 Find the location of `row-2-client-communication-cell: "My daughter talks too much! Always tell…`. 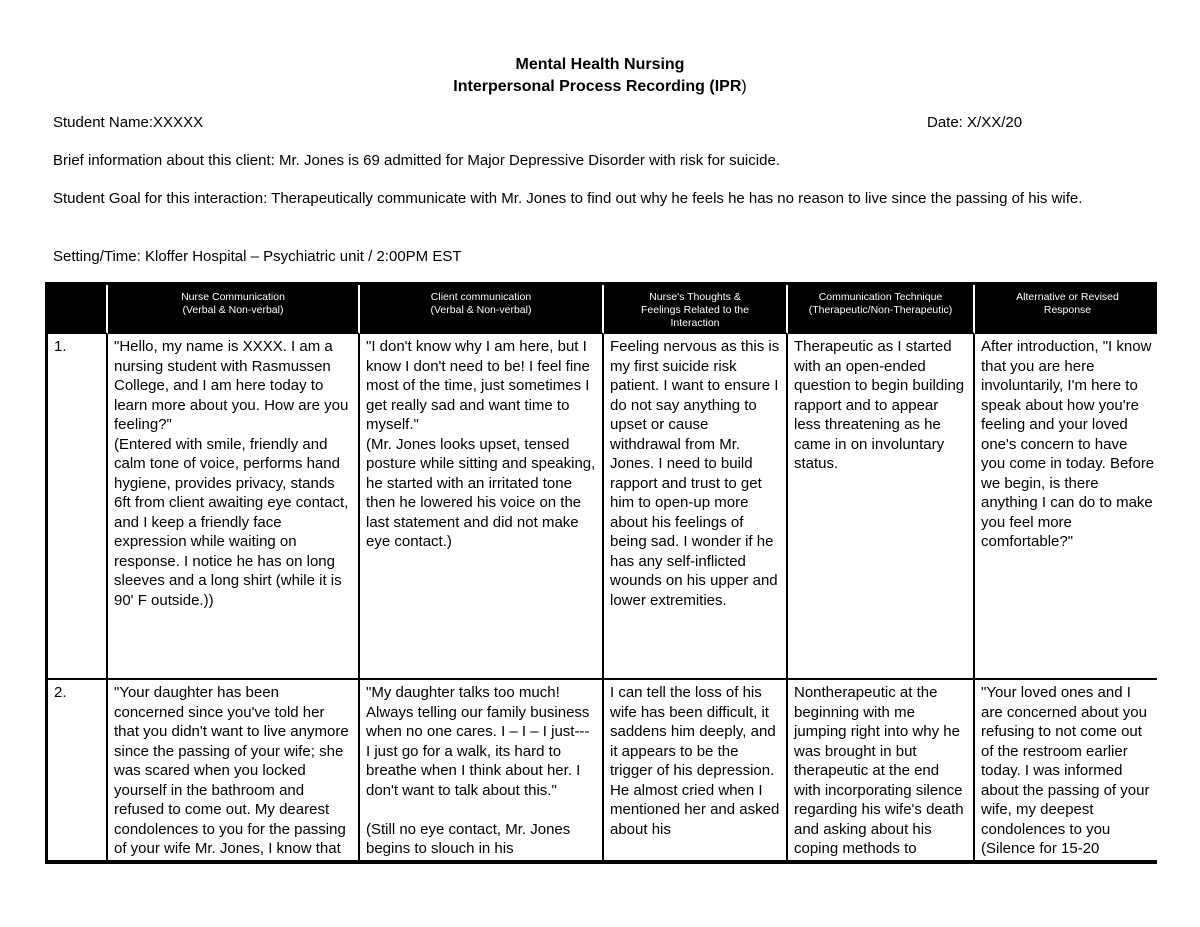

row-2-client-communication-cell: "My daughter talks too much! Always tell… is located at coordinates (482, 770).